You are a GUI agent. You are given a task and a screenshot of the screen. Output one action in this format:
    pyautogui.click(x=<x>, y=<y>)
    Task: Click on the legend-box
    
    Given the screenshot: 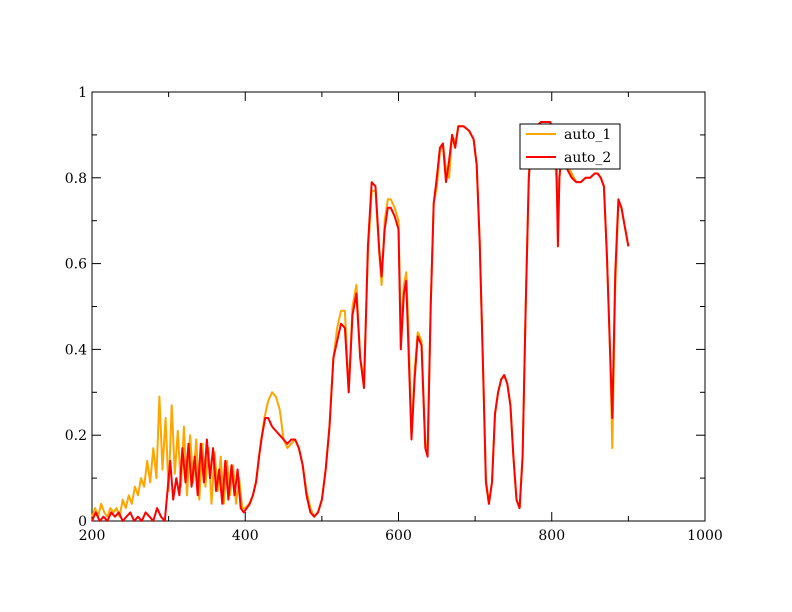 What is the action you would take?
    pyautogui.click(x=570, y=146)
    